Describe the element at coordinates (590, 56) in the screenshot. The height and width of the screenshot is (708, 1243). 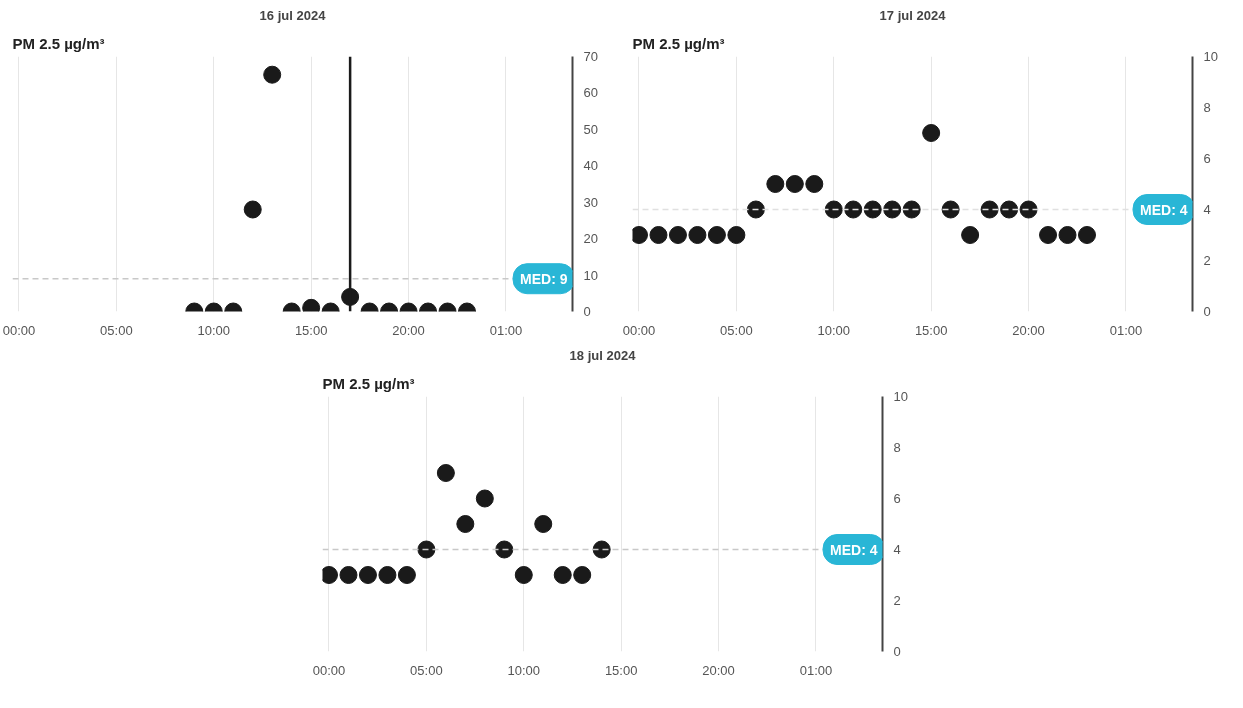
I see `y-tick-label: 70` at that location.